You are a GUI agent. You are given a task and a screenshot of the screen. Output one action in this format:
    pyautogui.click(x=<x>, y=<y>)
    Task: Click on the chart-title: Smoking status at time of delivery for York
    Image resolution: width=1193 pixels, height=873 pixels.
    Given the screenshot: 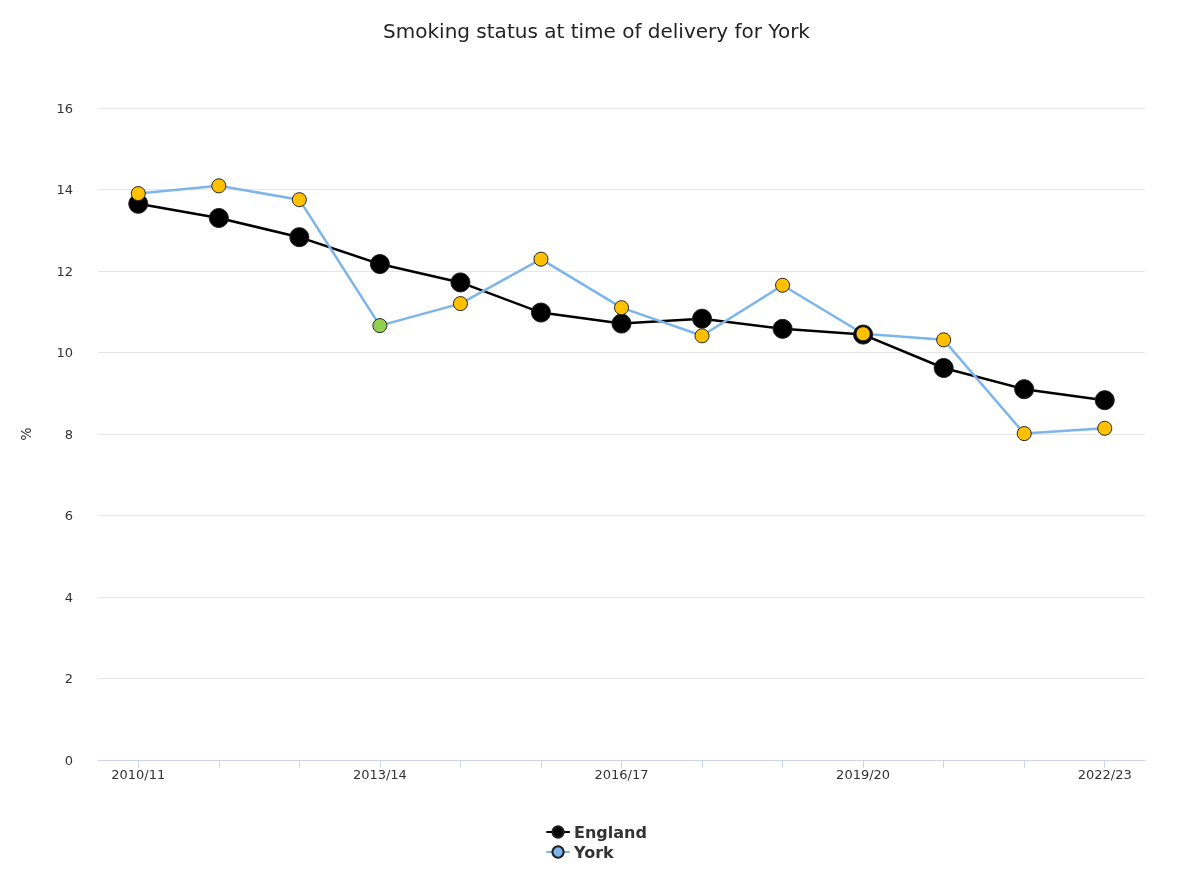 What is the action you would take?
    pyautogui.click(x=597, y=31)
    